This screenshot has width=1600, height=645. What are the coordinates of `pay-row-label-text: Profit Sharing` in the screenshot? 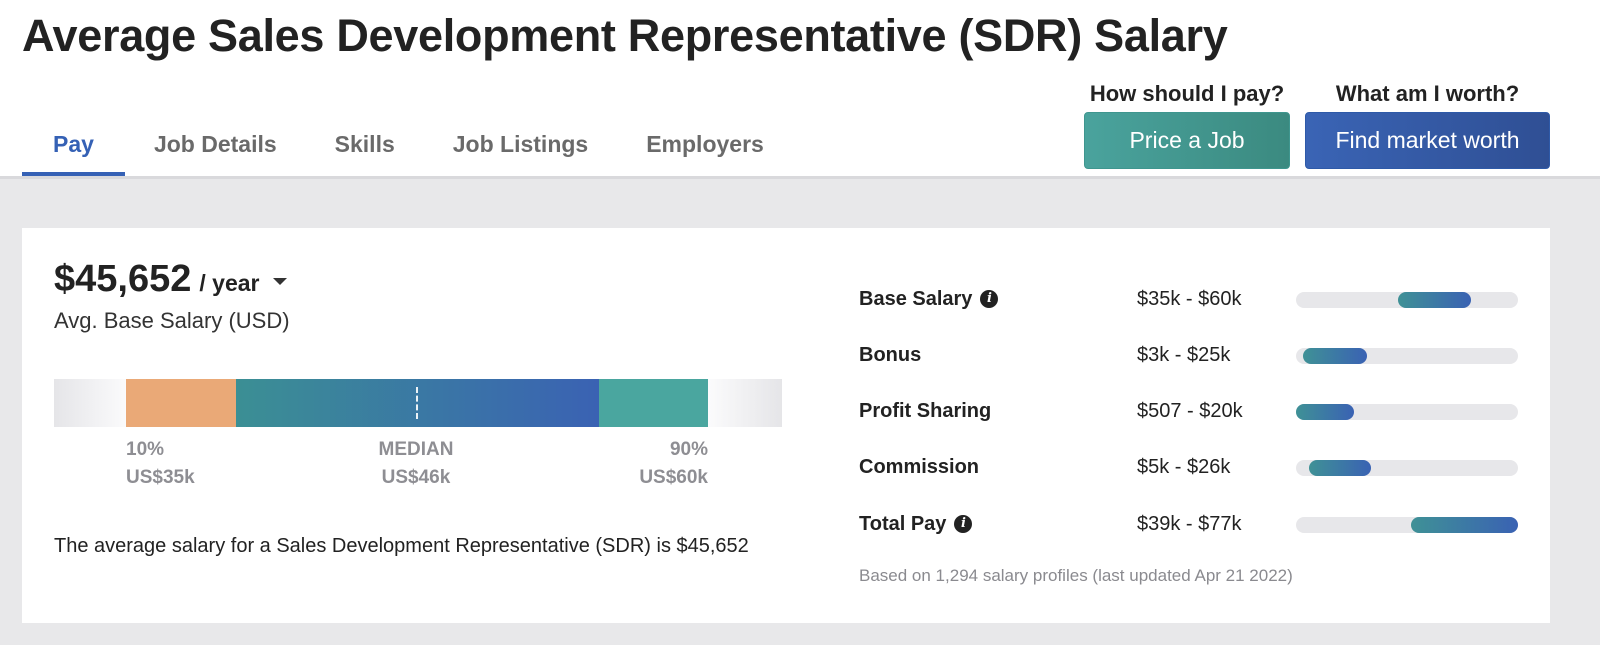 It's located at (925, 411).